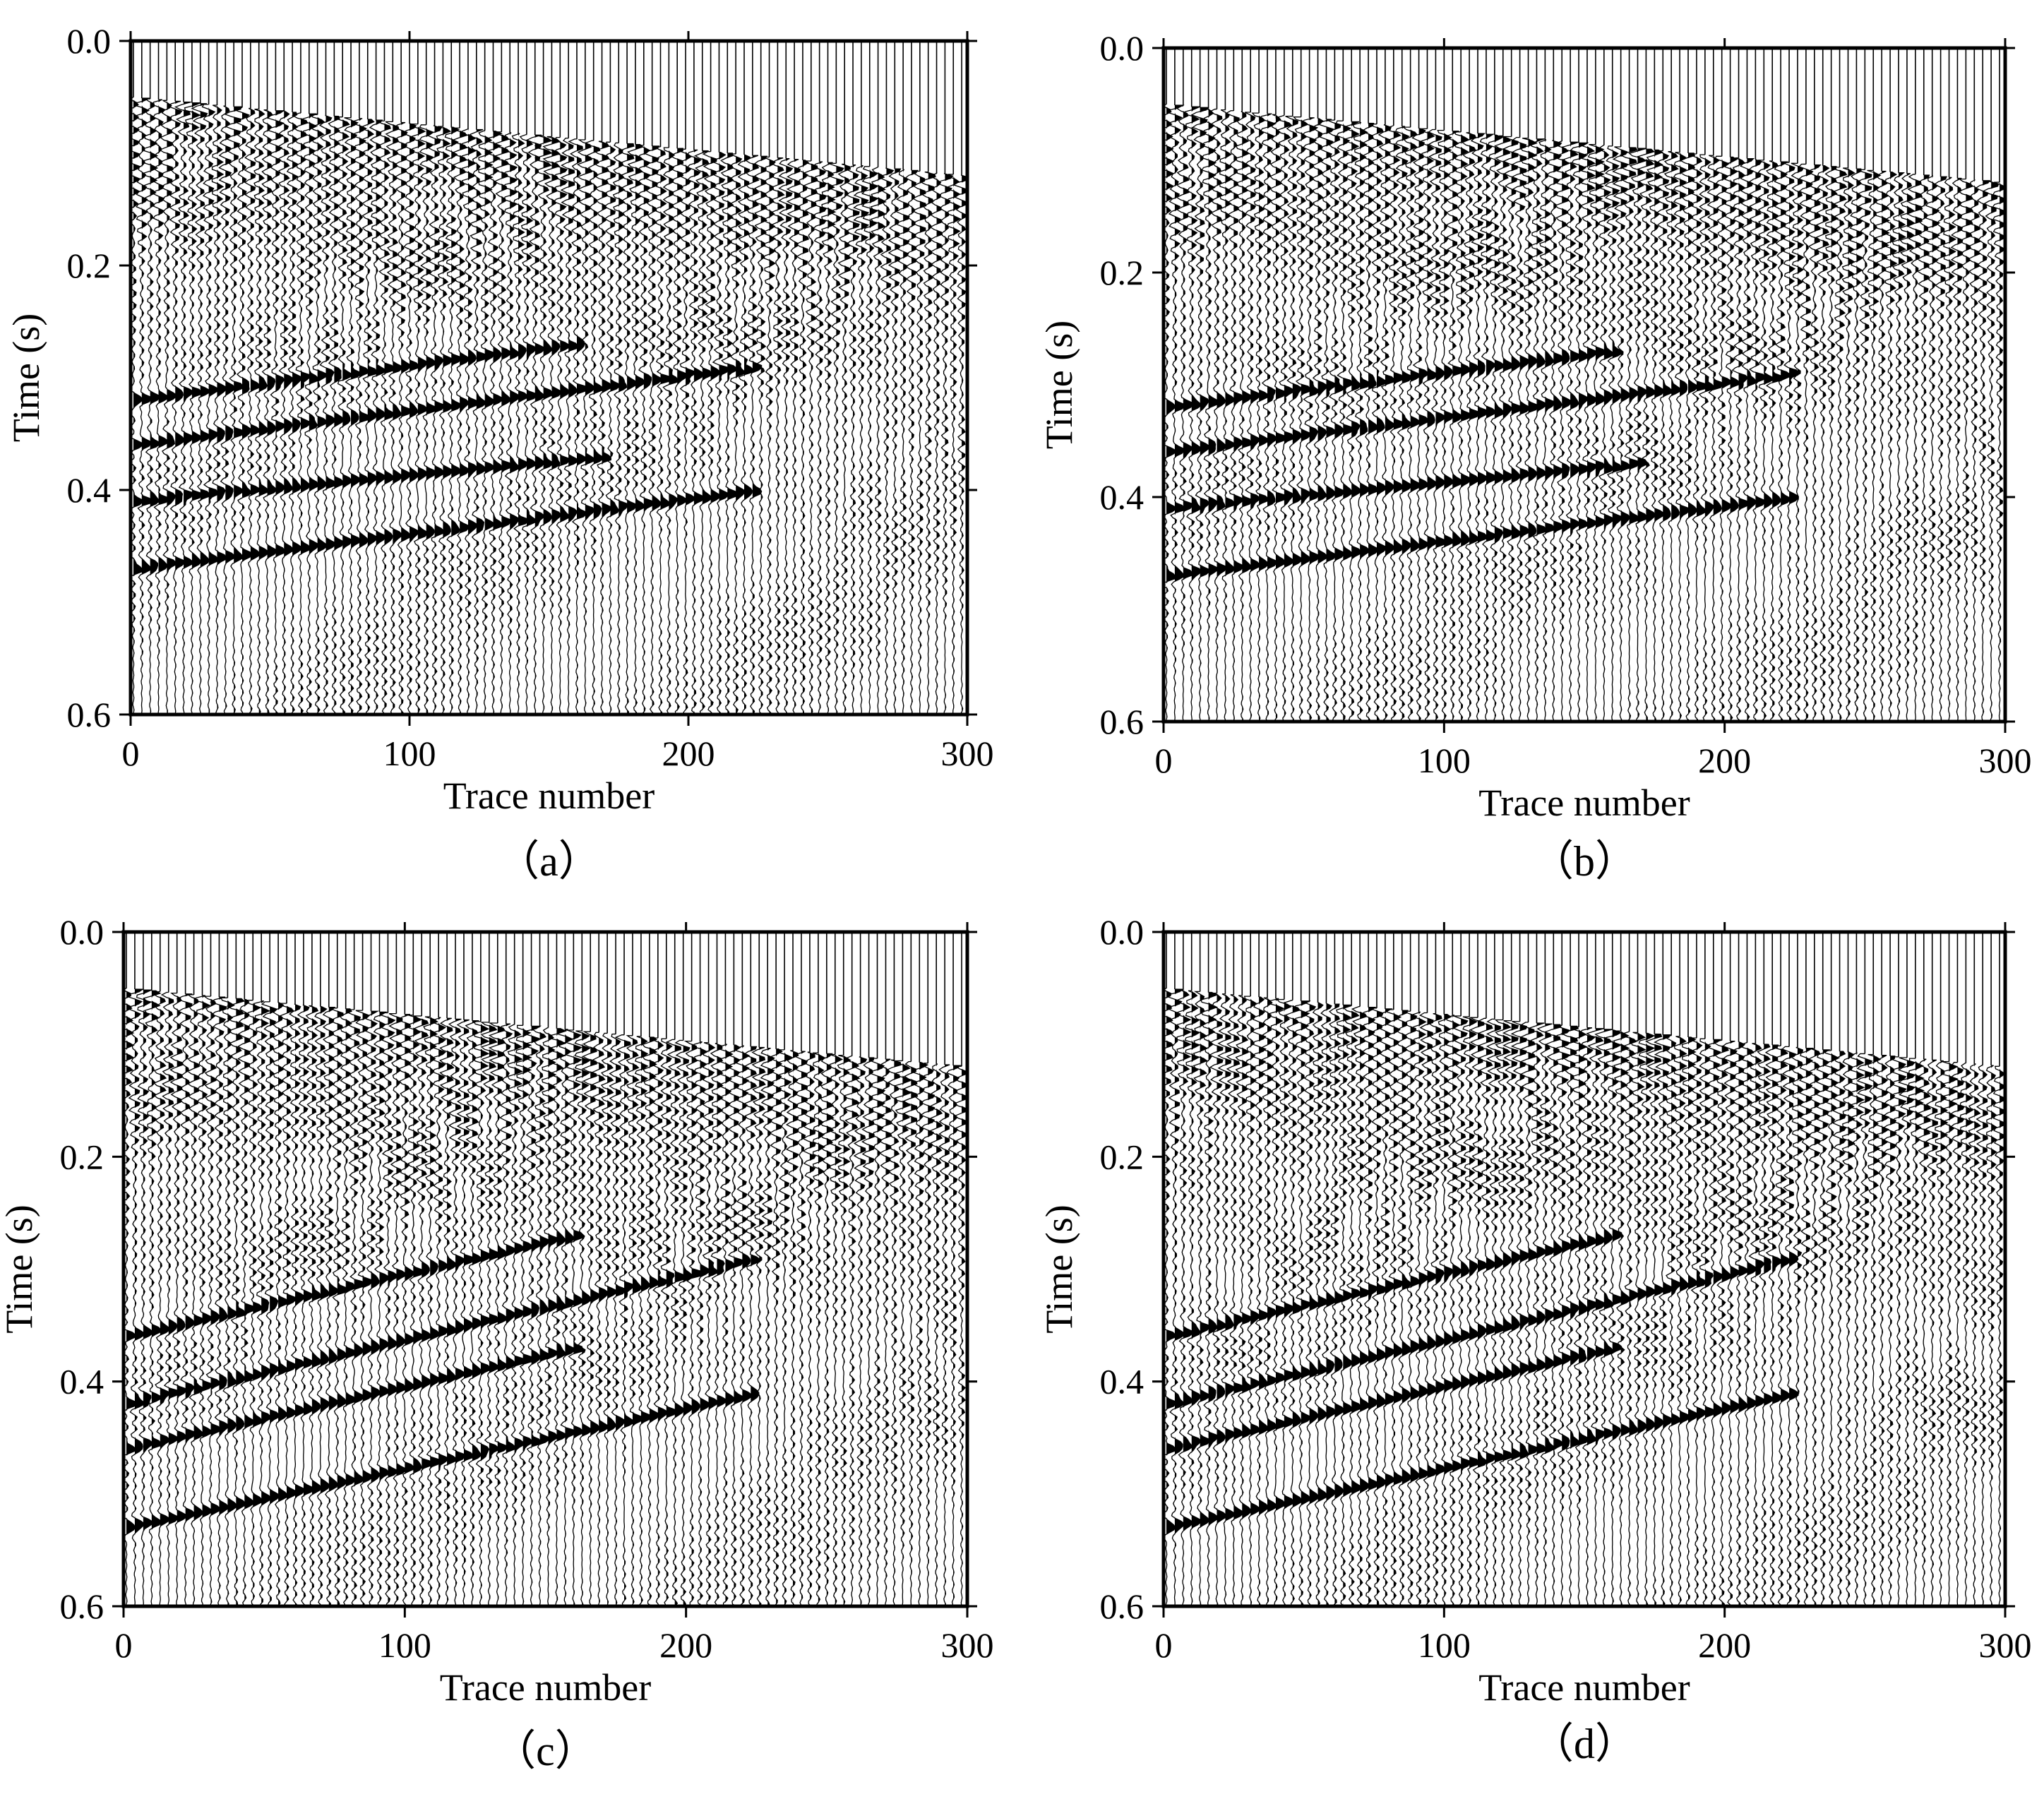 The height and width of the screenshot is (1799, 2044). I want to click on y-tick-label: 0.0, so click(82, 932).